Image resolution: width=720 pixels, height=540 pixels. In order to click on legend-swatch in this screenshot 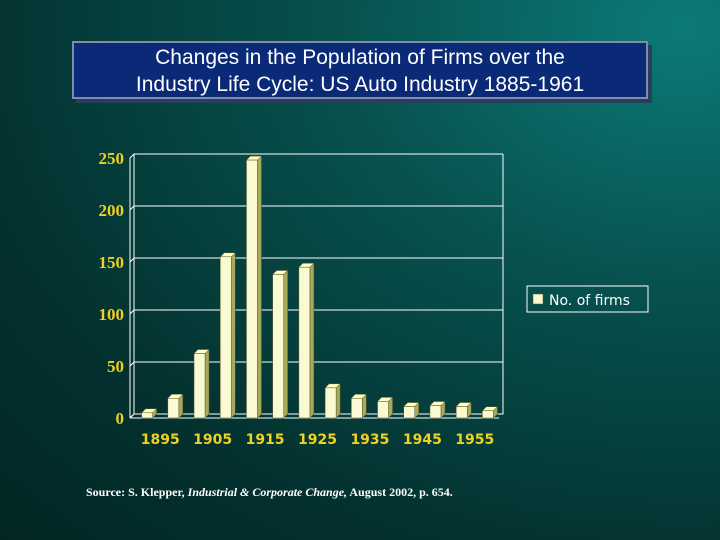, I will do `click(538, 299)`.